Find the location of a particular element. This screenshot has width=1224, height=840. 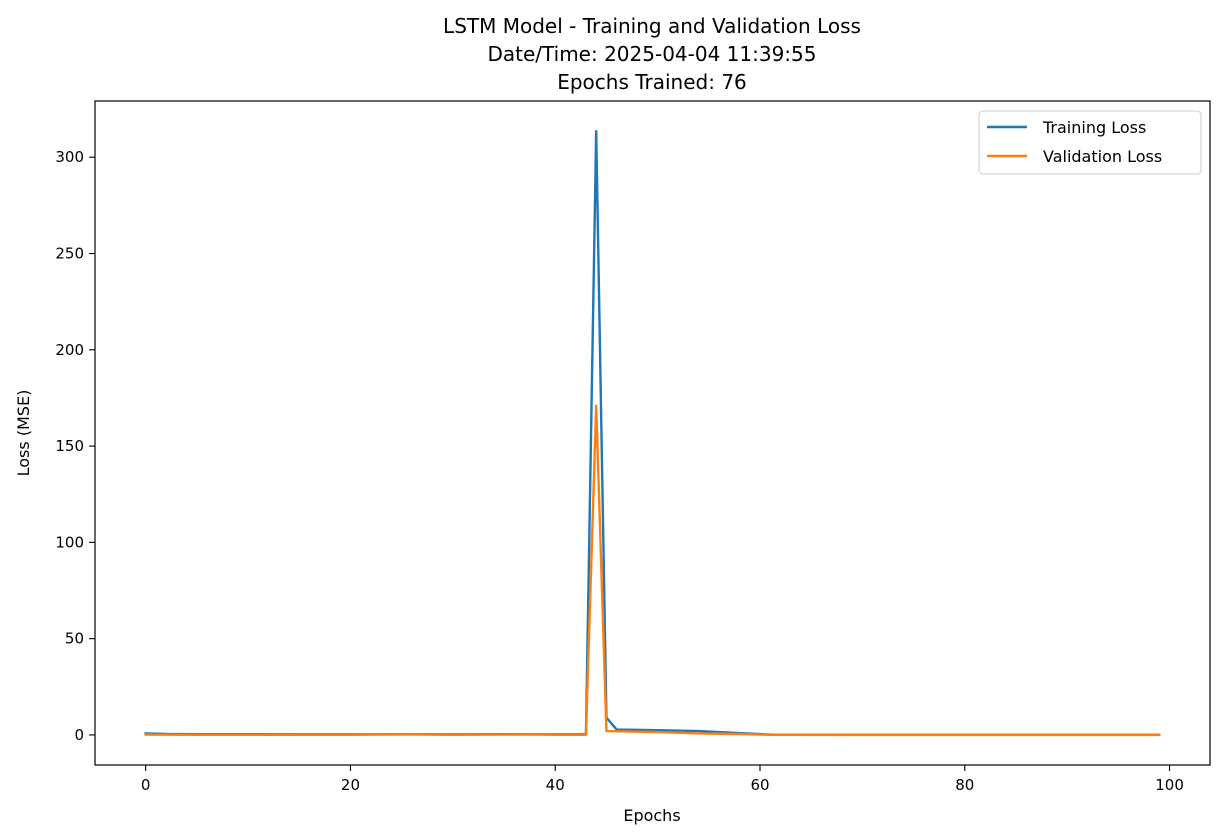

x-tick-label: 20 is located at coordinates (350, 785).